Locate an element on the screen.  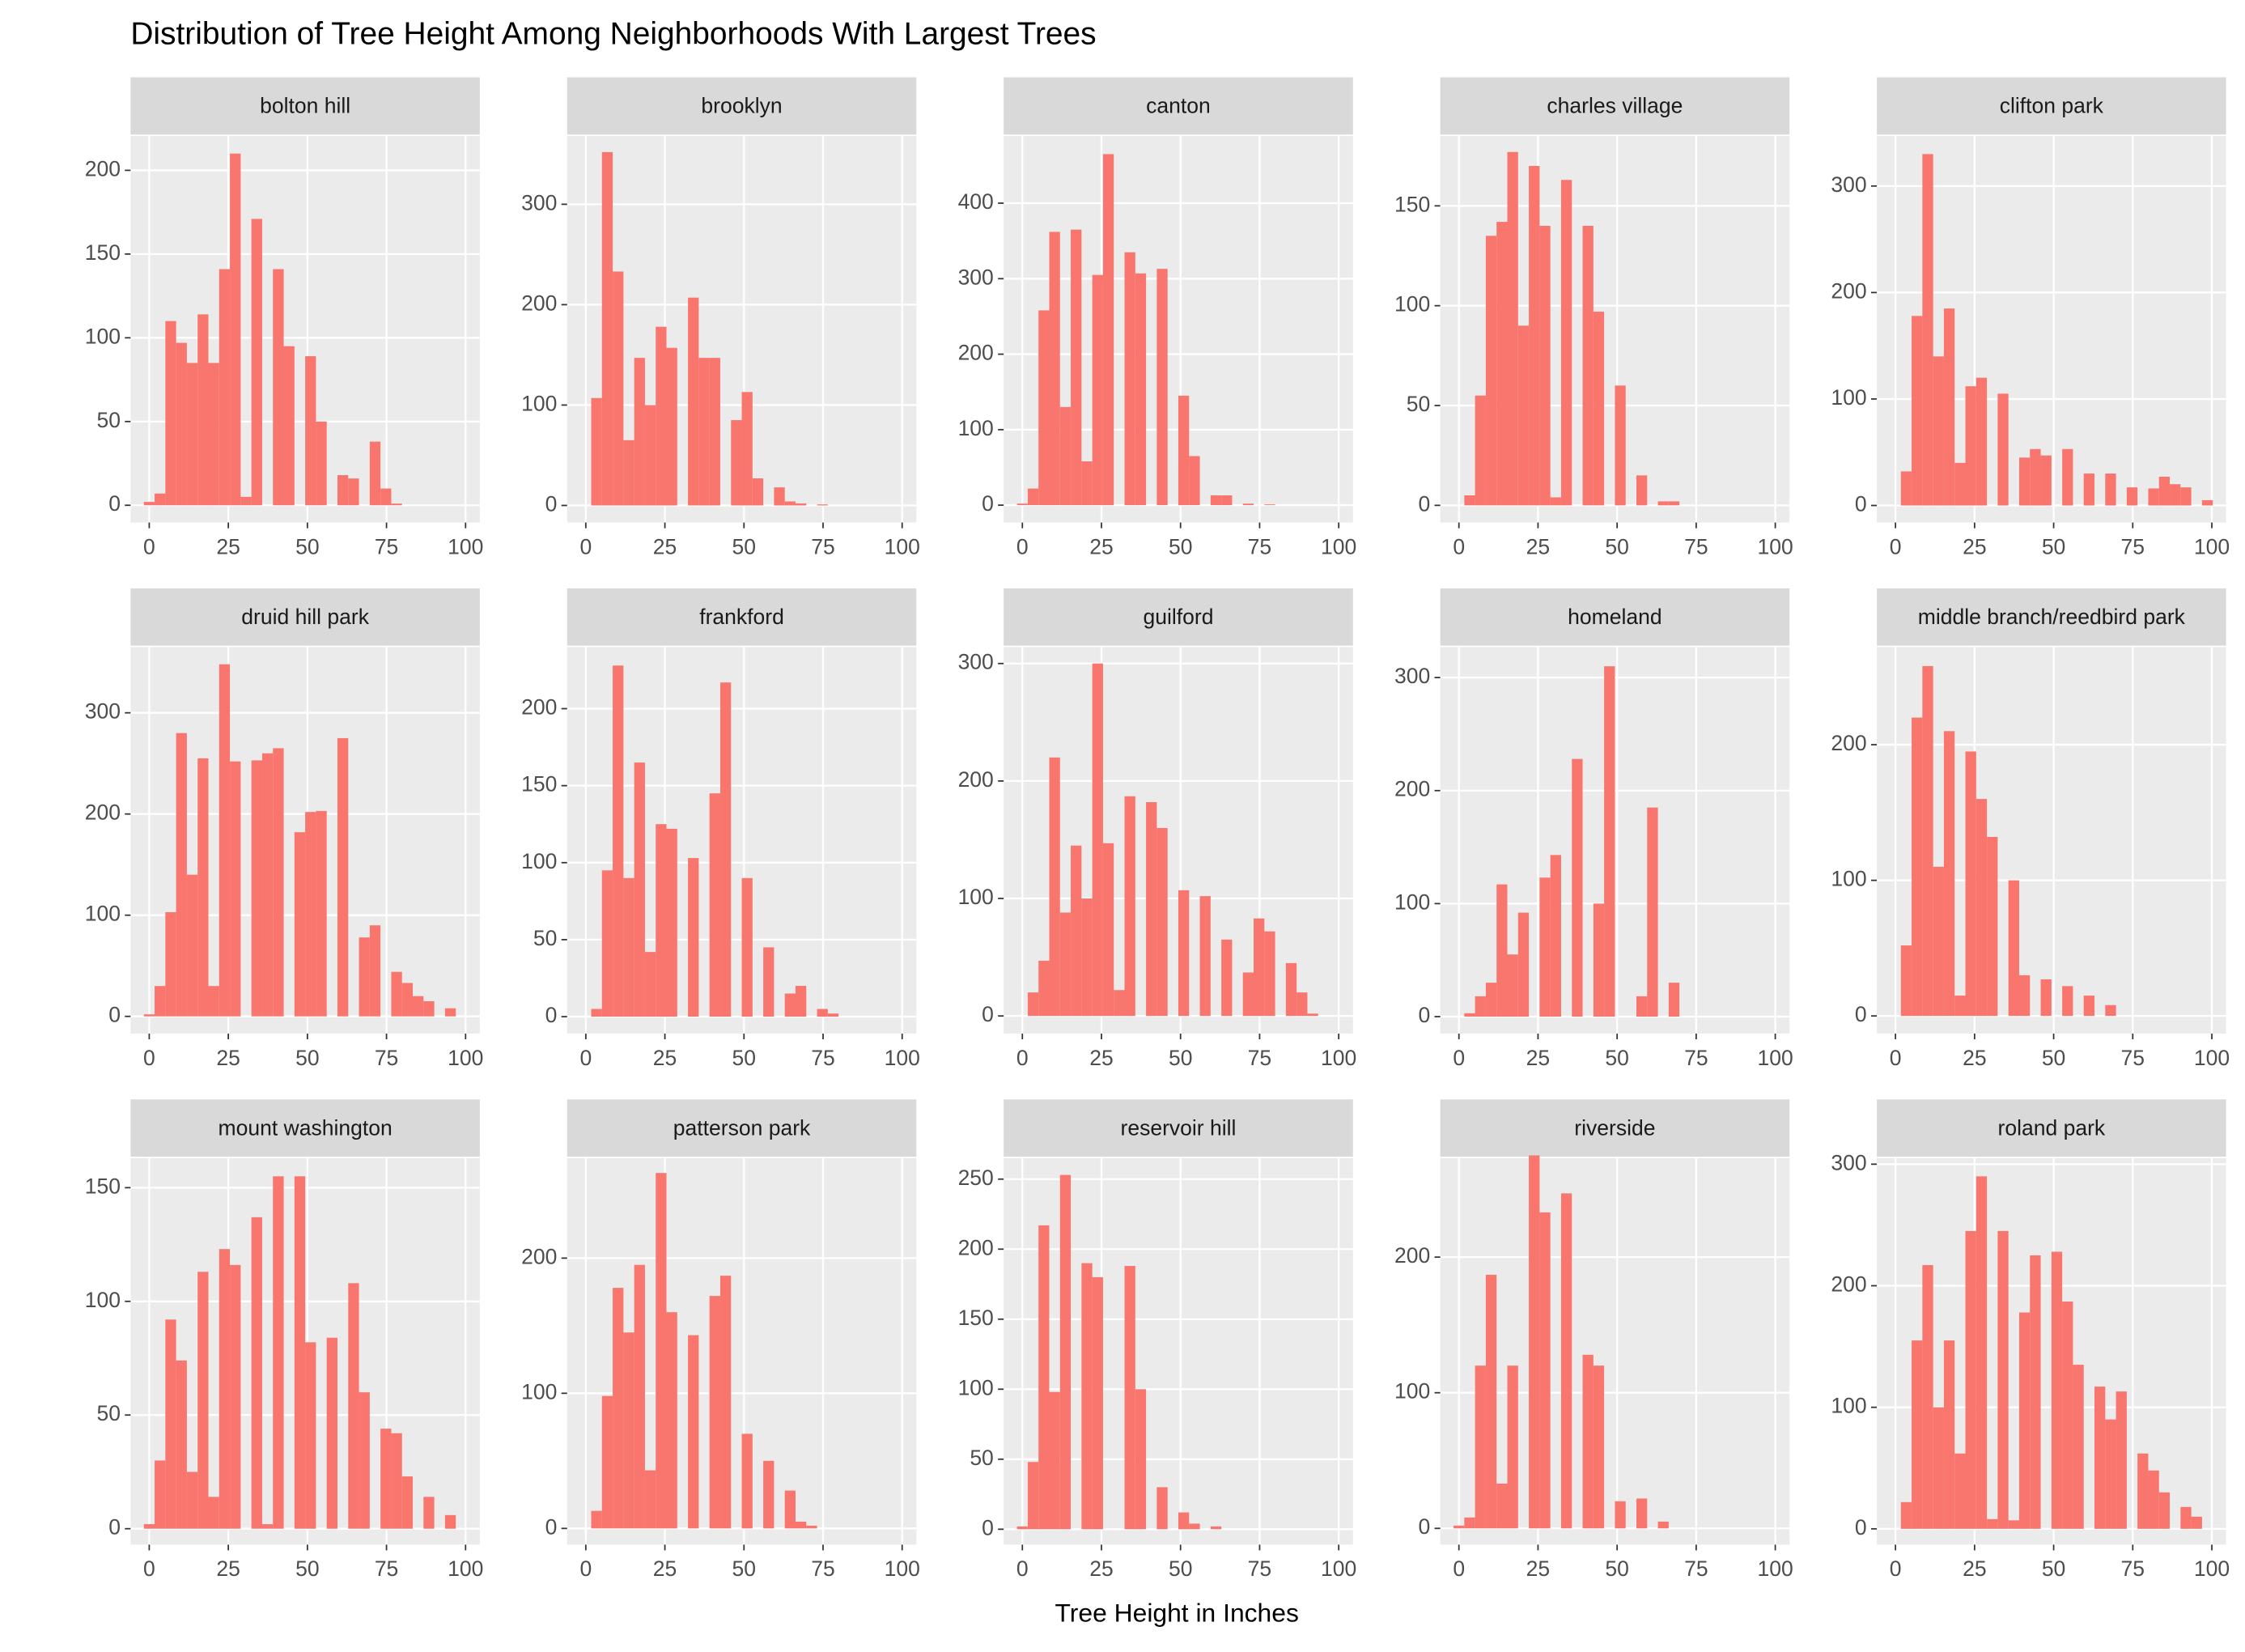
x-tick-label: 50 is located at coordinates (307, 1569).